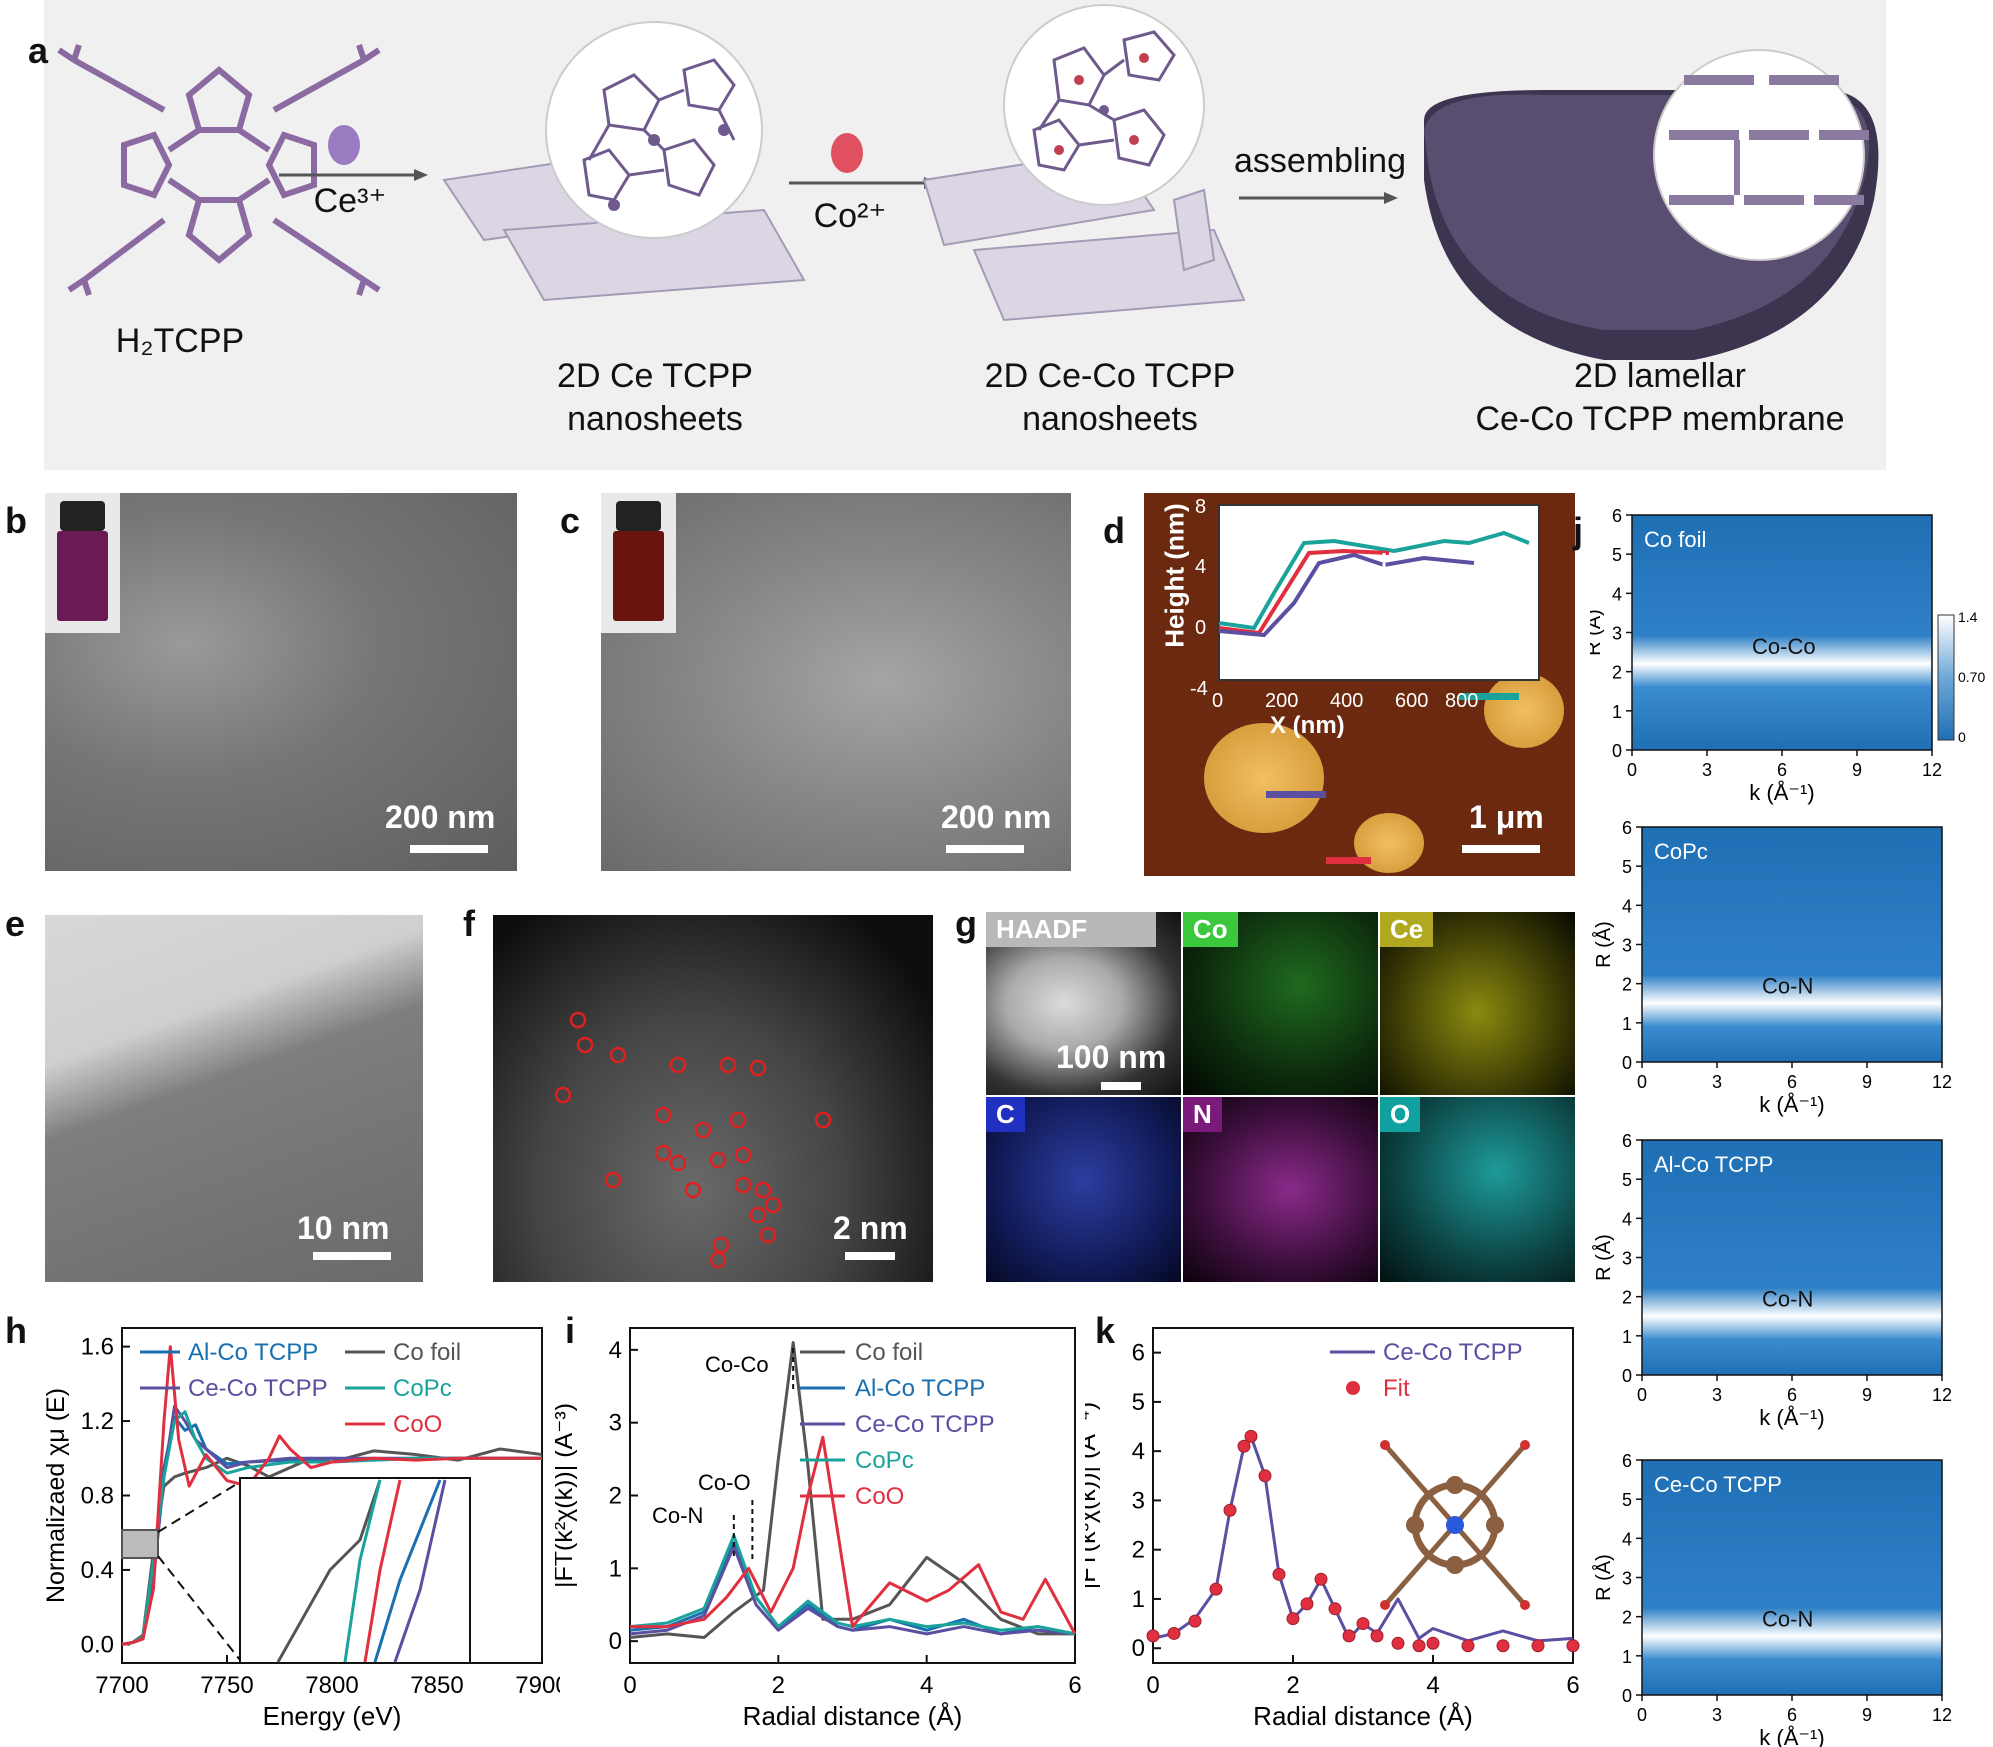 Image resolution: width=1993 pixels, height=1747 pixels. I want to click on product-1-line-2: nanosheets, so click(655, 418).